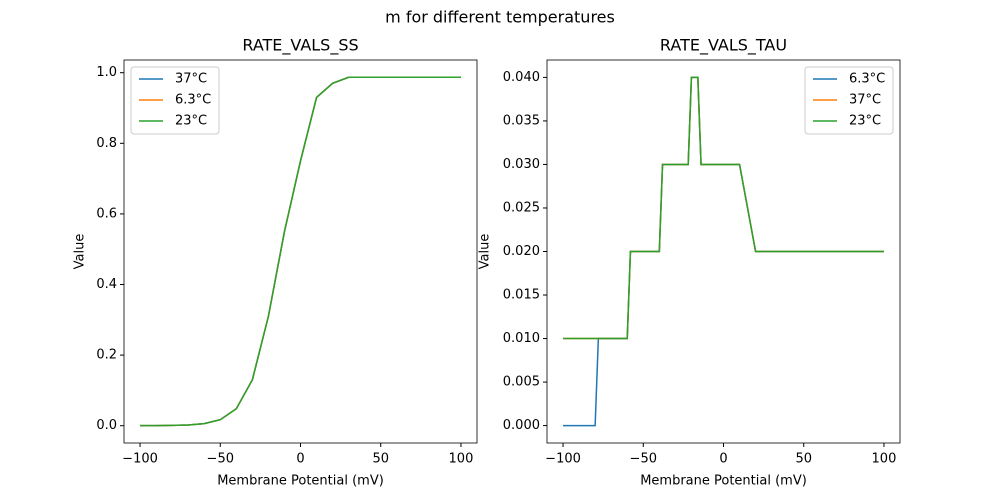 This screenshot has width=1000, height=500. Describe the element at coordinates (106, 72) in the screenshot. I see `y-tick-label: 1.0` at that location.